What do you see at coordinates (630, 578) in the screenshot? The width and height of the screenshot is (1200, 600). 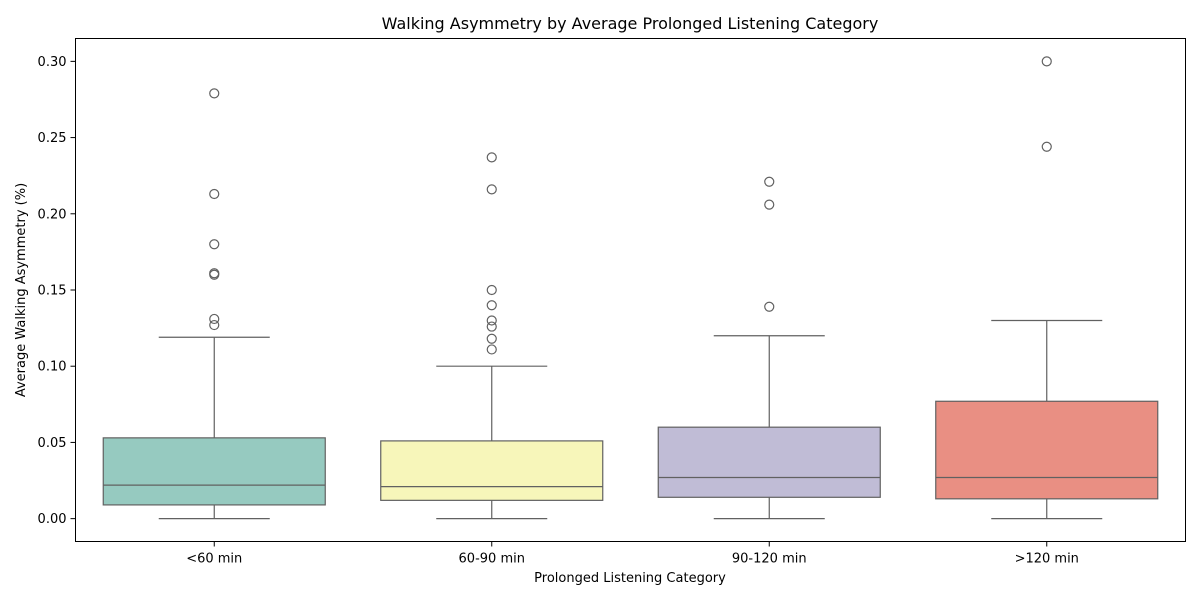 I see `x-axis-title: Prolonged Listening Category` at bounding box center [630, 578].